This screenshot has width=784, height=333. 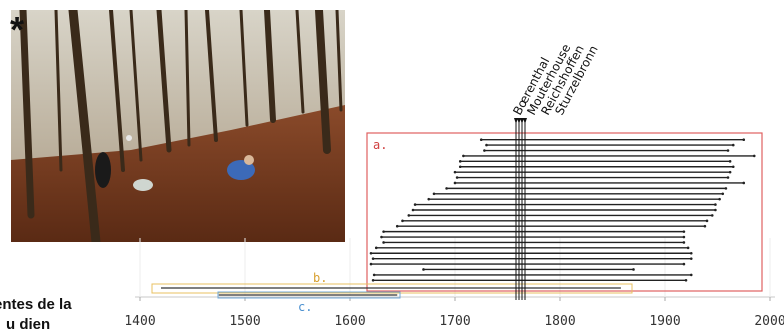 I want to click on x-tick-label: 1500, so click(x=244, y=321).